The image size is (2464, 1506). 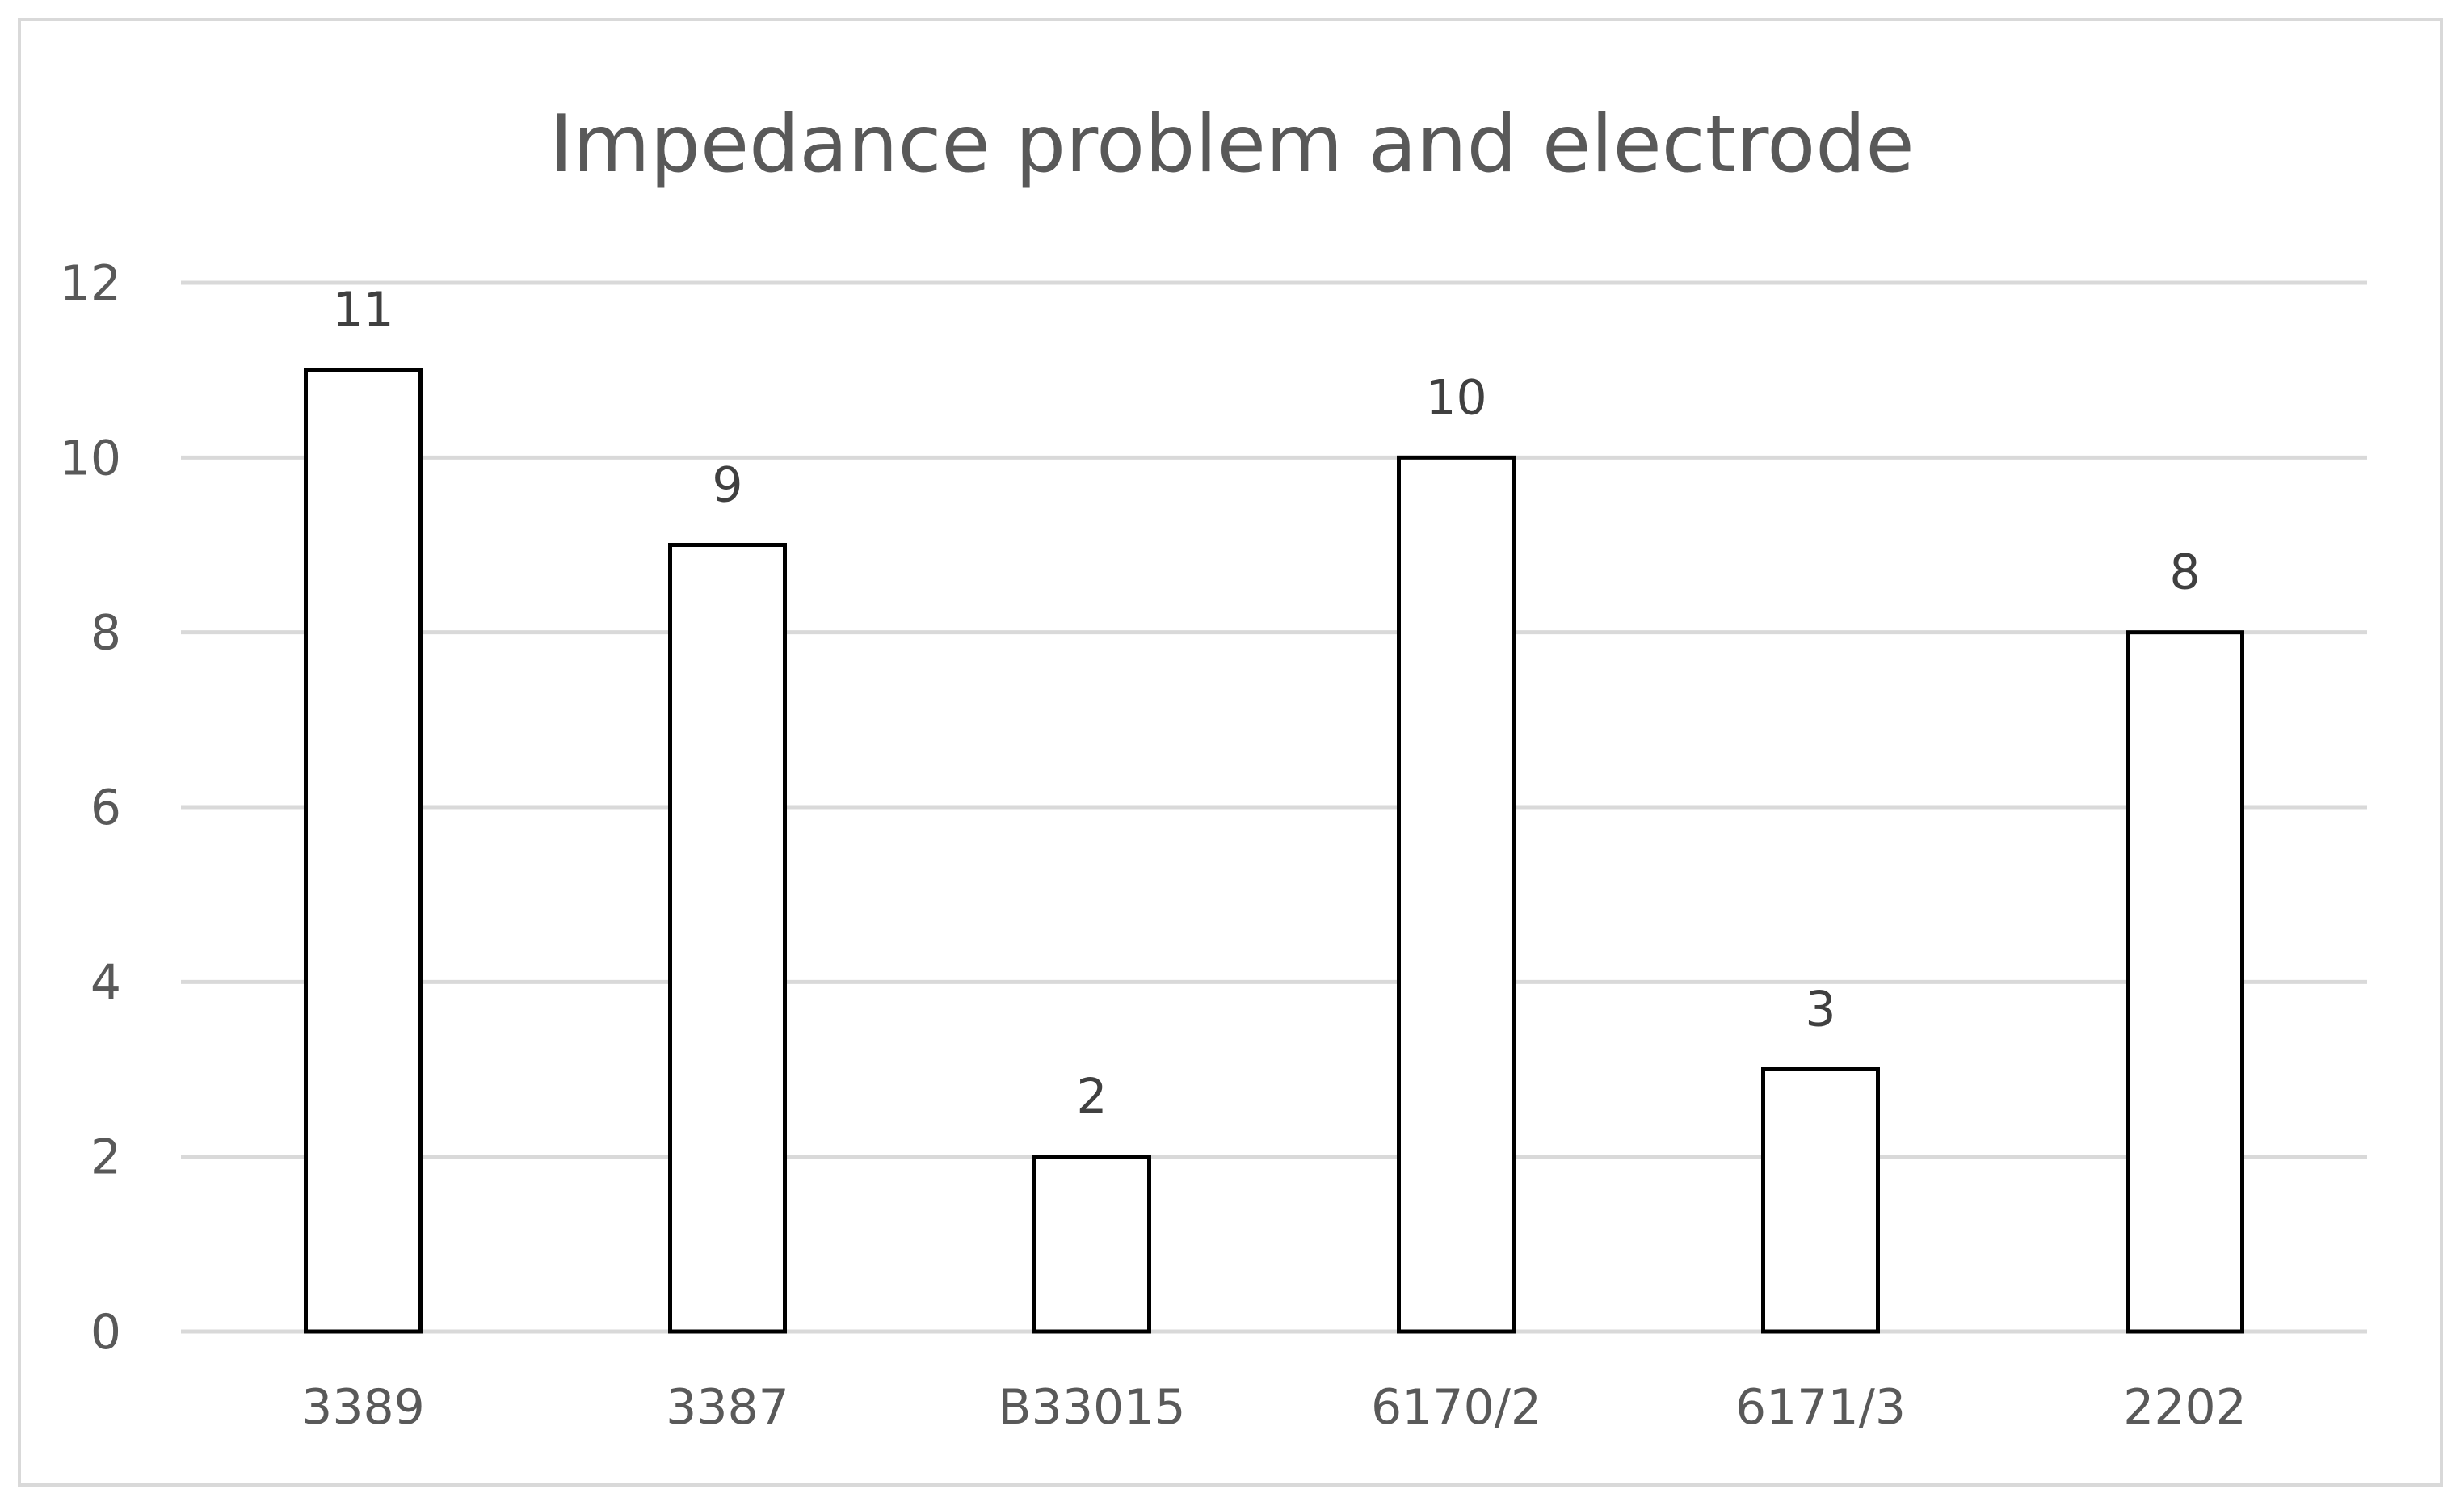 What do you see at coordinates (1274, 1407) in the screenshot?
I see `x-axis-ticks: 3389 3387 B33015 6170/2 6171/3 2202` at bounding box center [1274, 1407].